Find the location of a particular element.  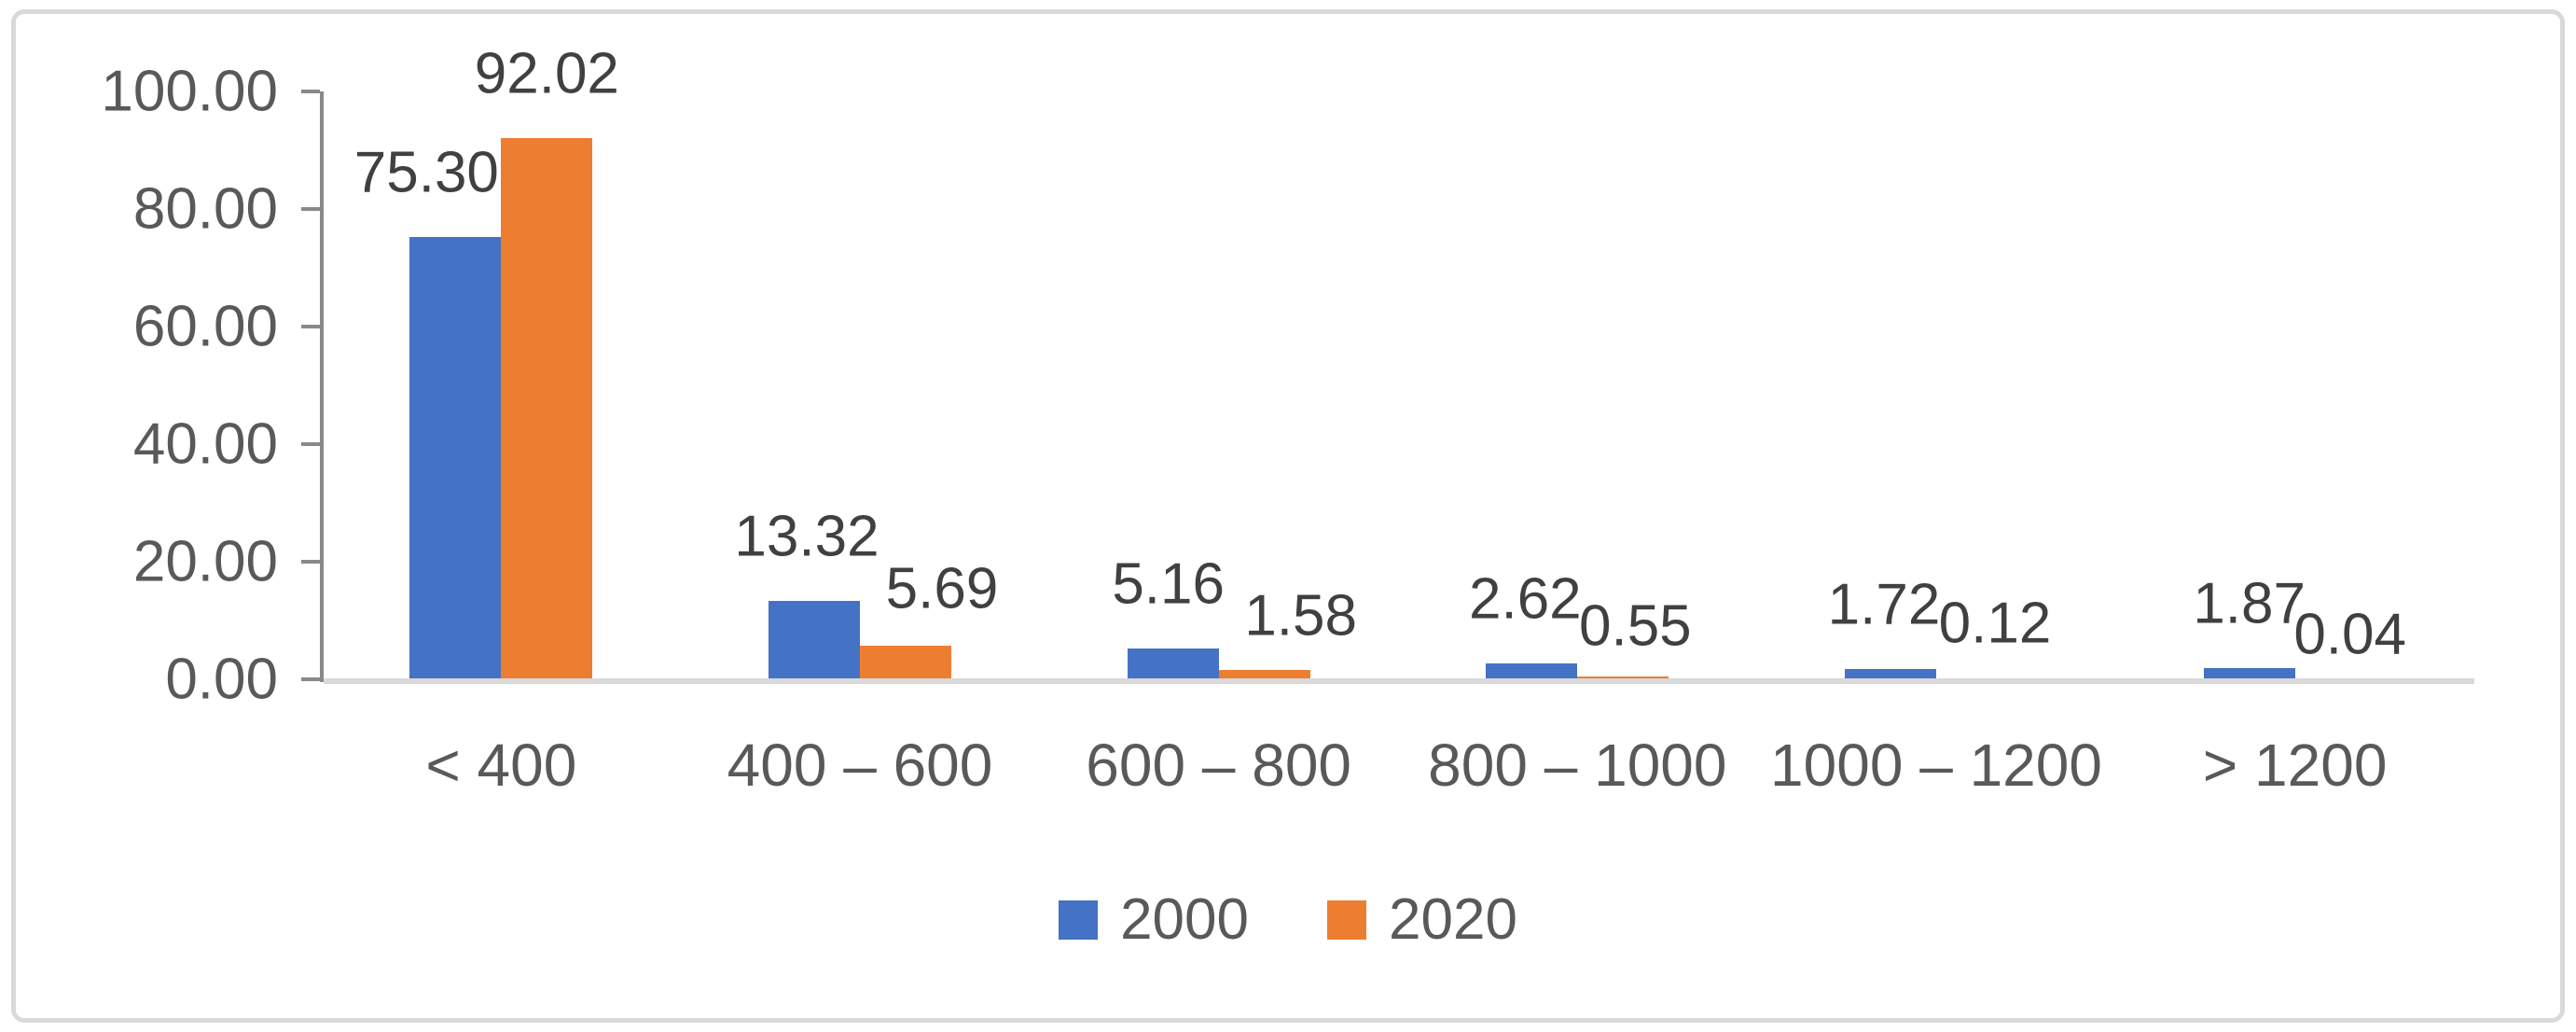

y-axis-line is located at coordinates (322, 386).